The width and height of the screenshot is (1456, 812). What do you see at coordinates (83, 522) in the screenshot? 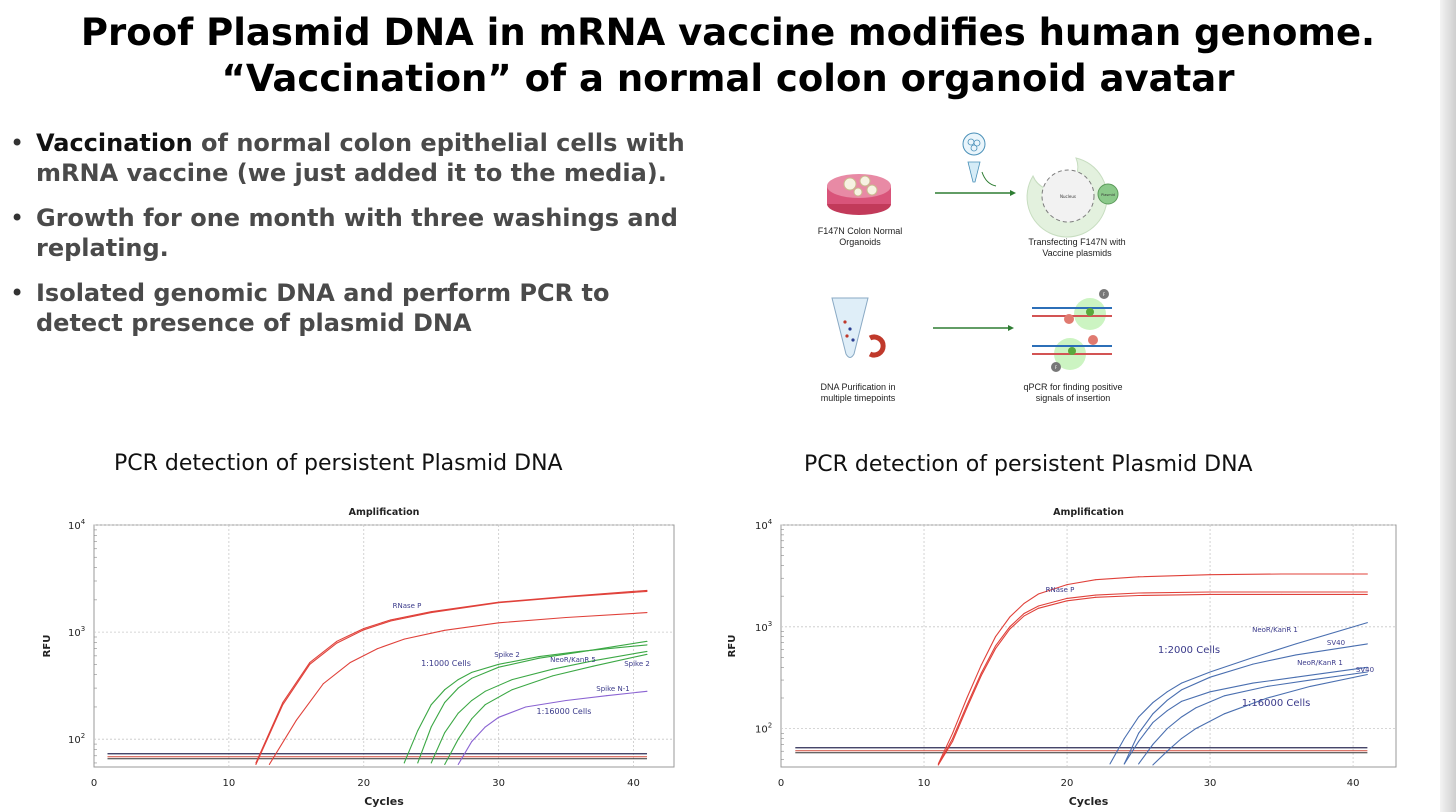
I see `y-tick-exponent: 4` at bounding box center [83, 522].